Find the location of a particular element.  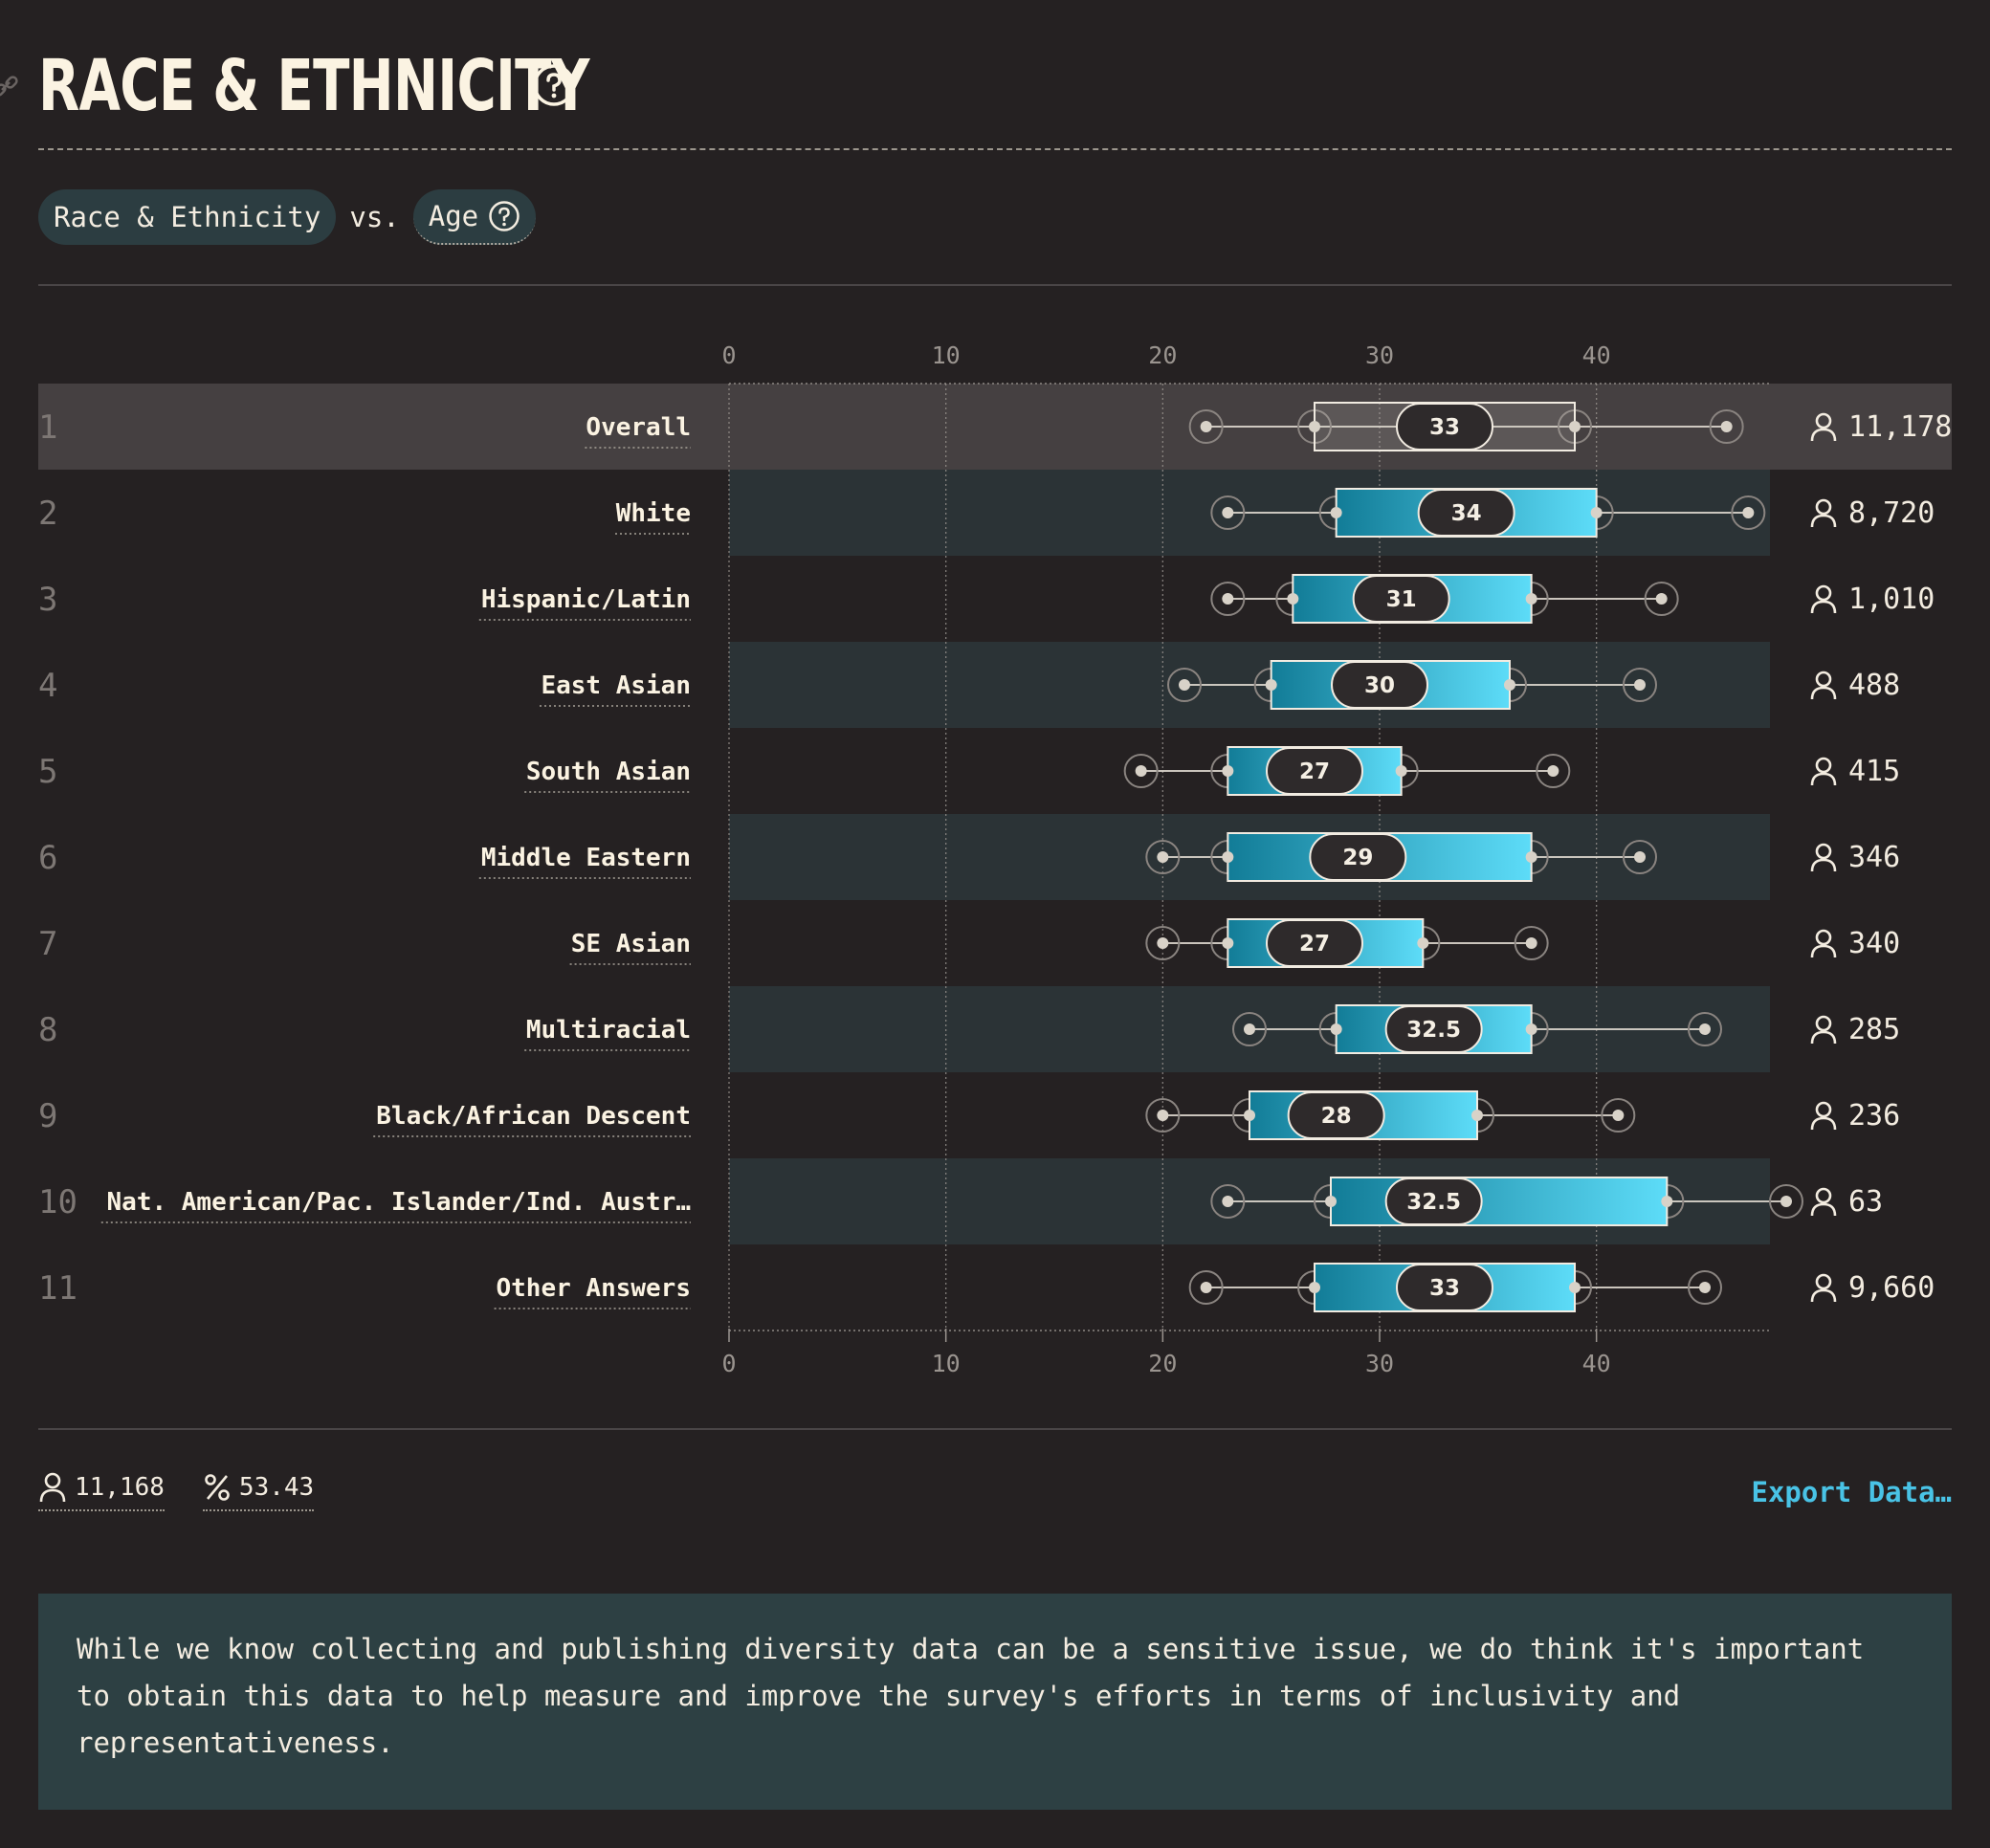

chart-row: 1 Overall 33 11,178 is located at coordinates (995, 426).